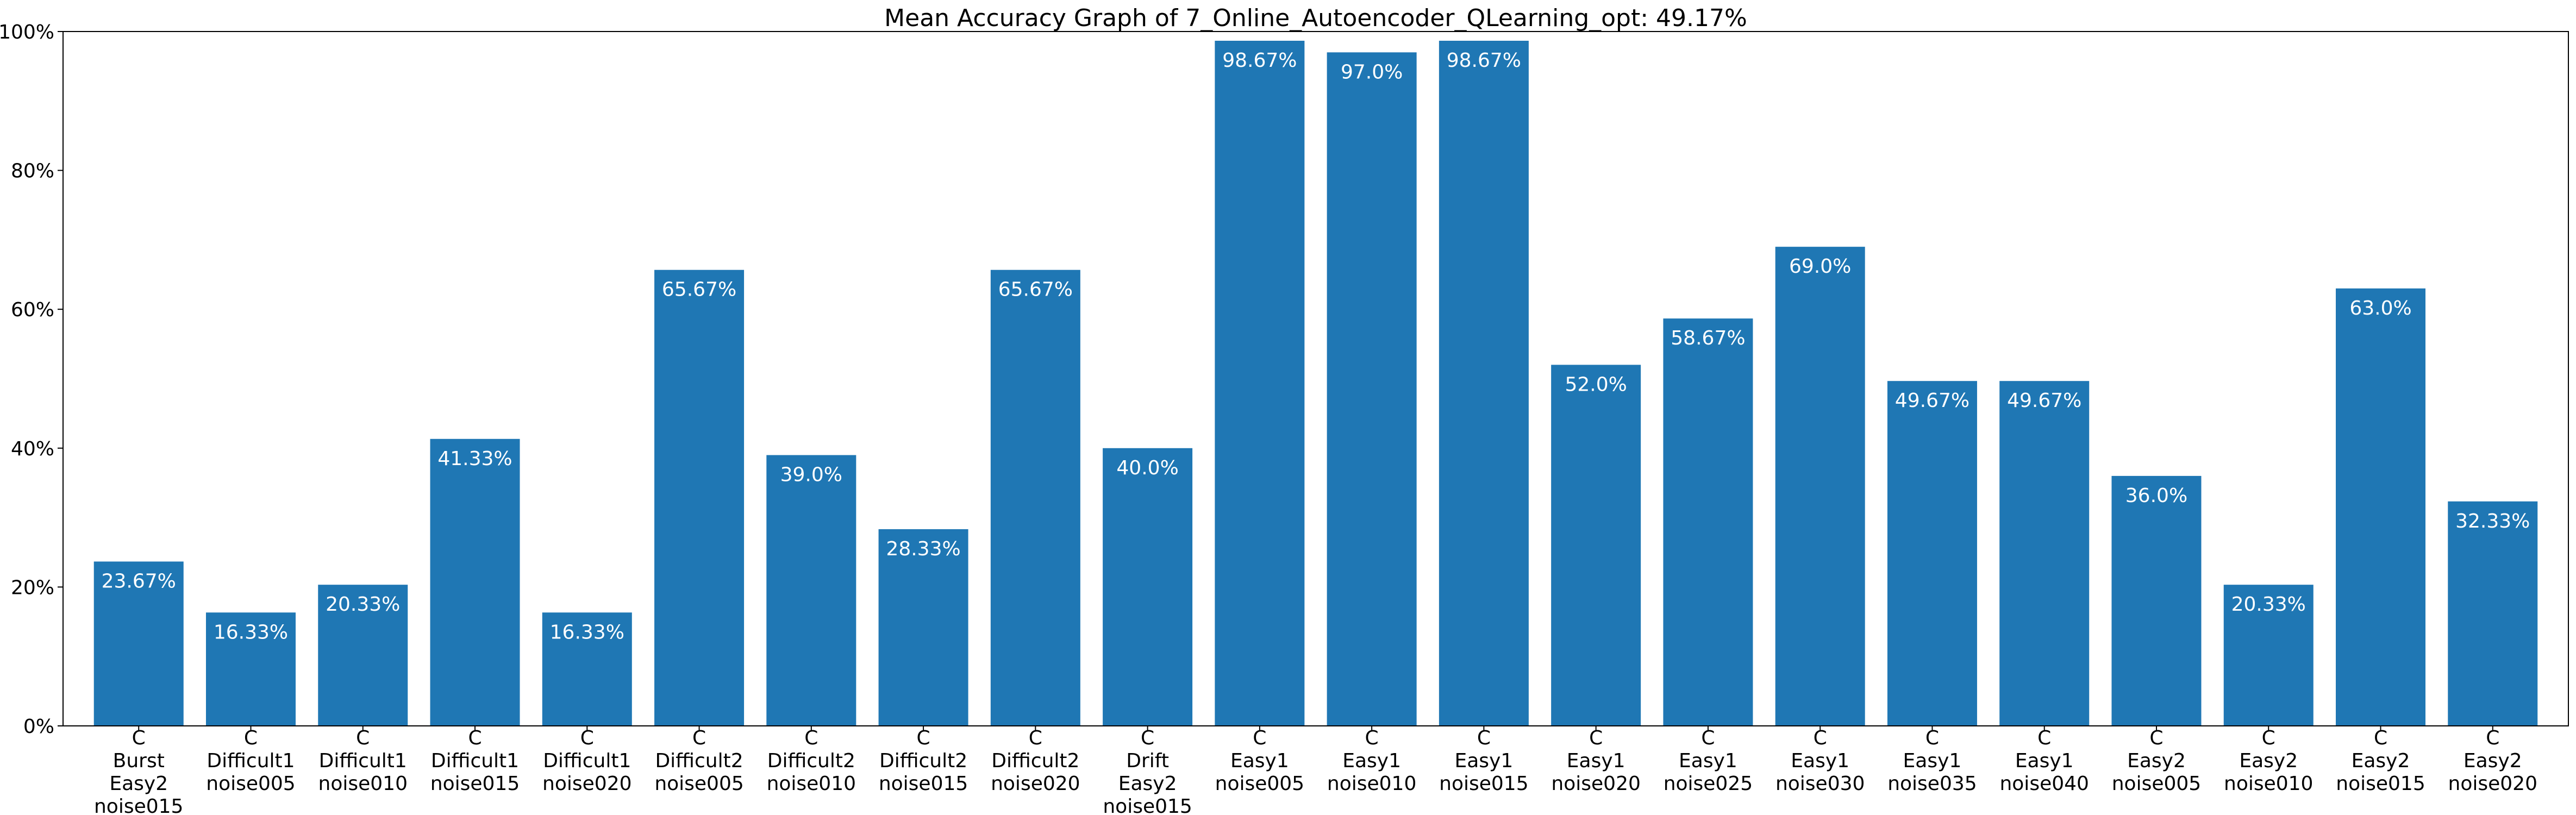 This screenshot has height=815, width=2576. Describe the element at coordinates (1709, 761) in the screenshot. I see `x-tick-label: C Easy1 noise025` at that location.